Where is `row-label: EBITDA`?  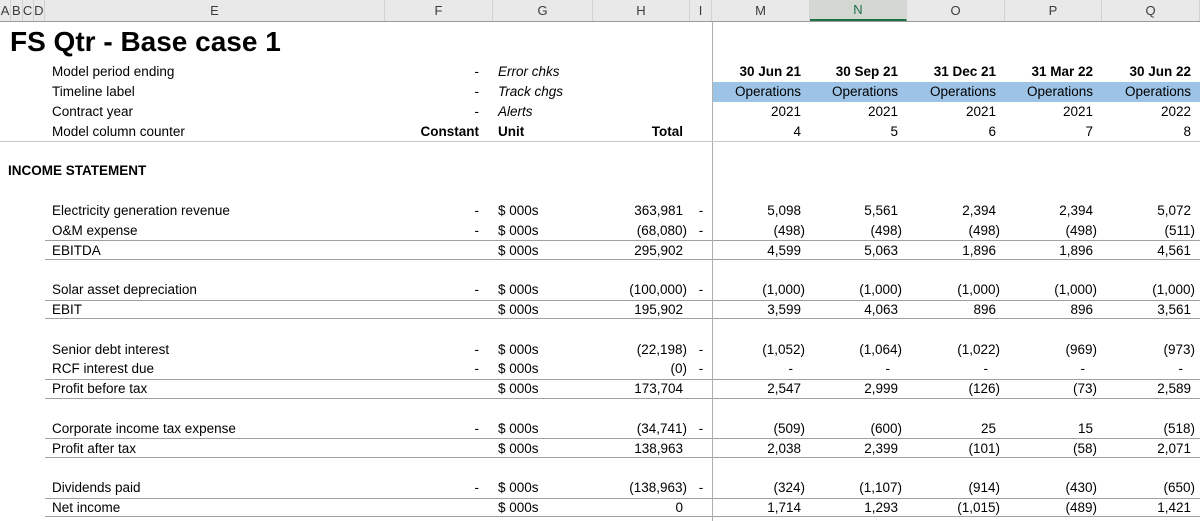
row-label: EBITDA is located at coordinates (215, 250).